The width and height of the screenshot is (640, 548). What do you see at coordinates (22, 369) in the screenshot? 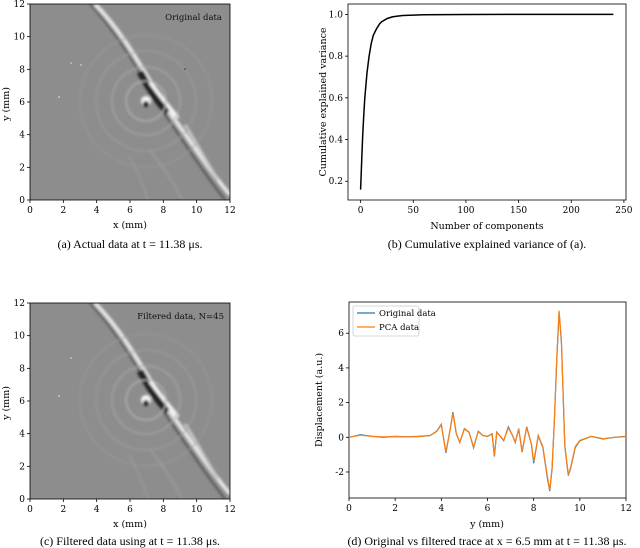
I see `c-ytick-label: 8` at bounding box center [22, 369].